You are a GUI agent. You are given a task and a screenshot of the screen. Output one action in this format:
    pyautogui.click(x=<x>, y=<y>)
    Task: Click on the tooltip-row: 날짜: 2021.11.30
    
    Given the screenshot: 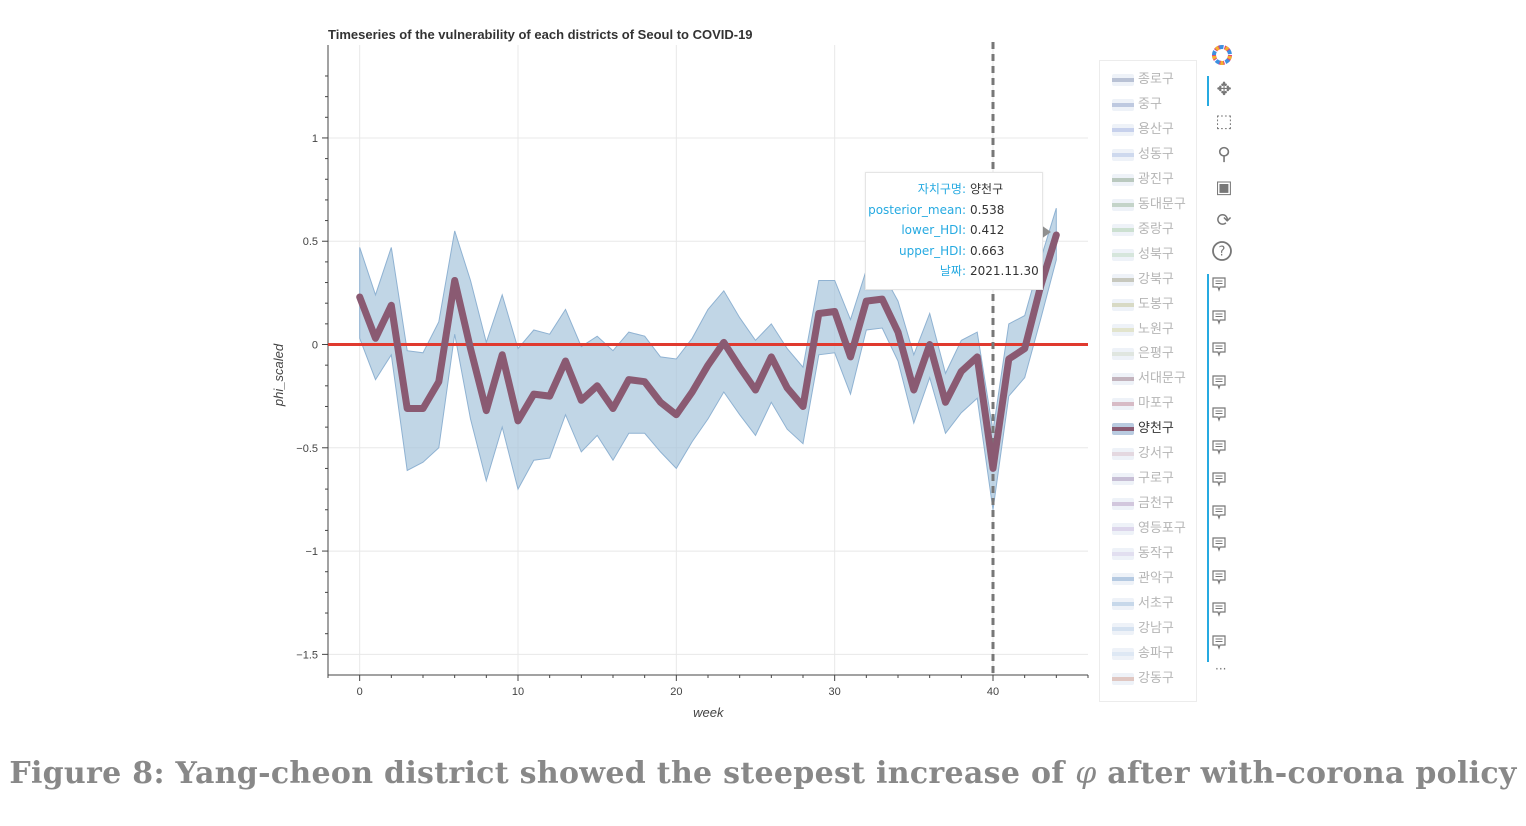 What is the action you would take?
    pyautogui.click(x=954, y=271)
    